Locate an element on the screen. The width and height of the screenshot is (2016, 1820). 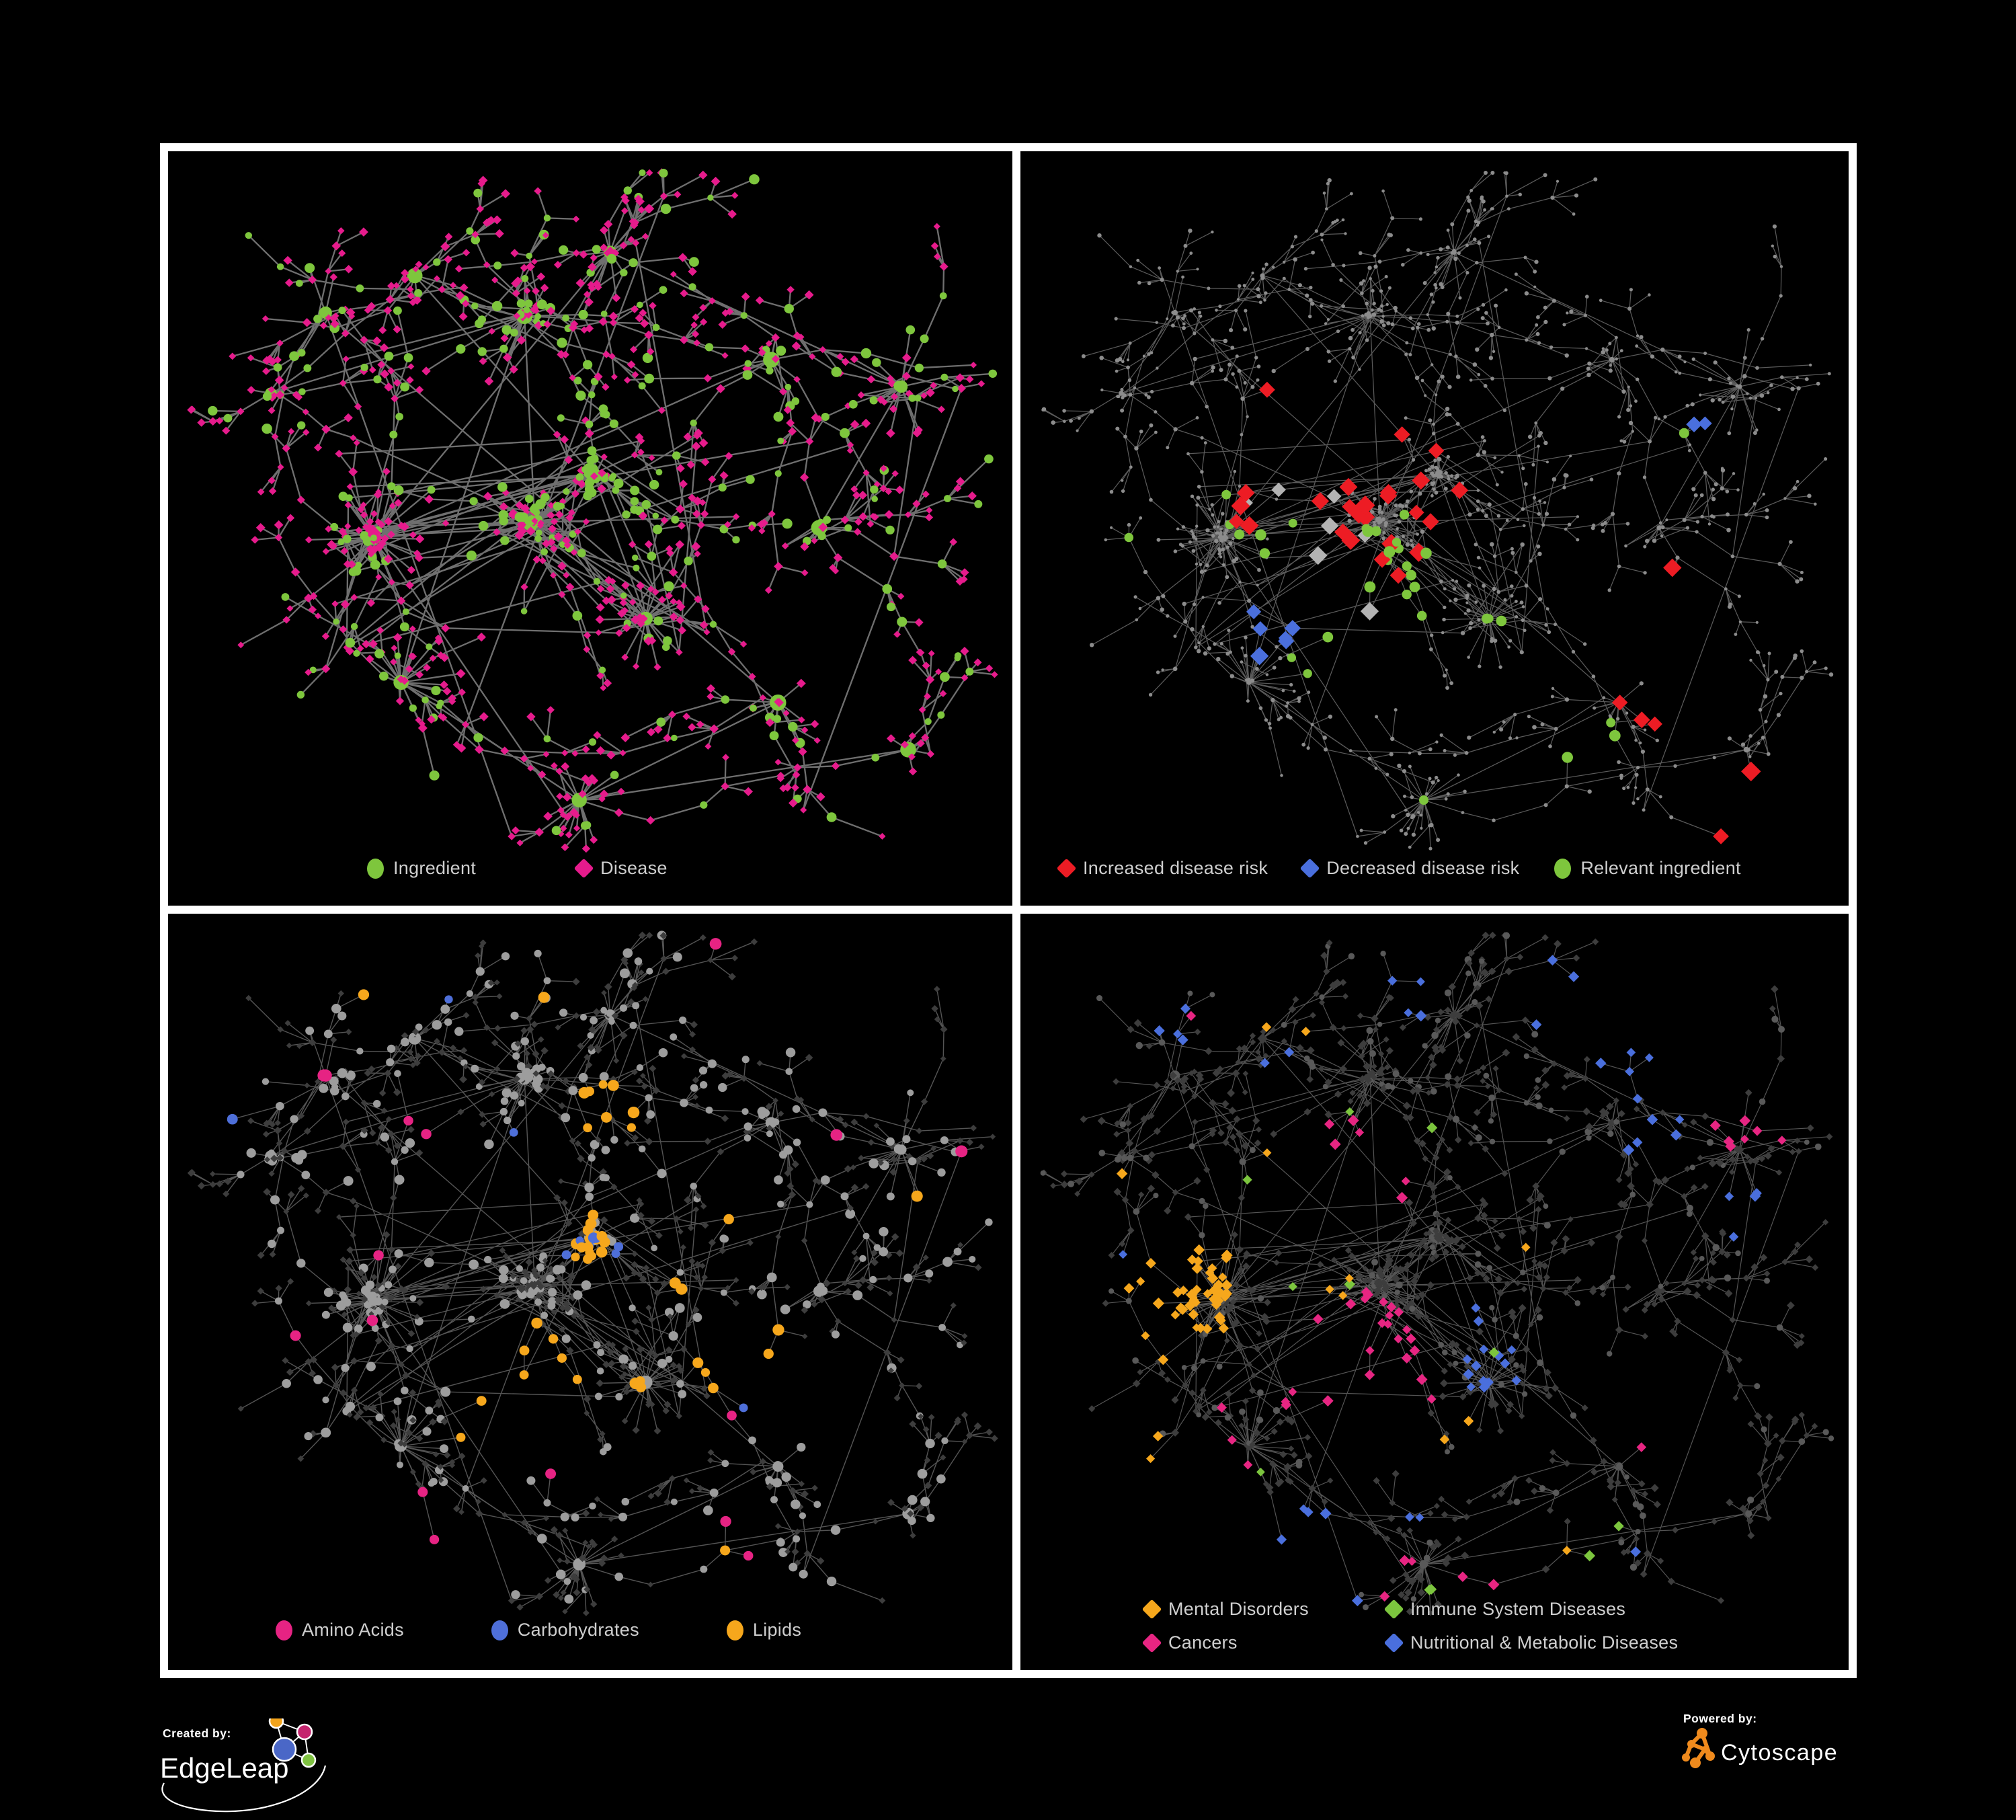
legend-label: Relevant ingredient is located at coordinates (1660, 868).